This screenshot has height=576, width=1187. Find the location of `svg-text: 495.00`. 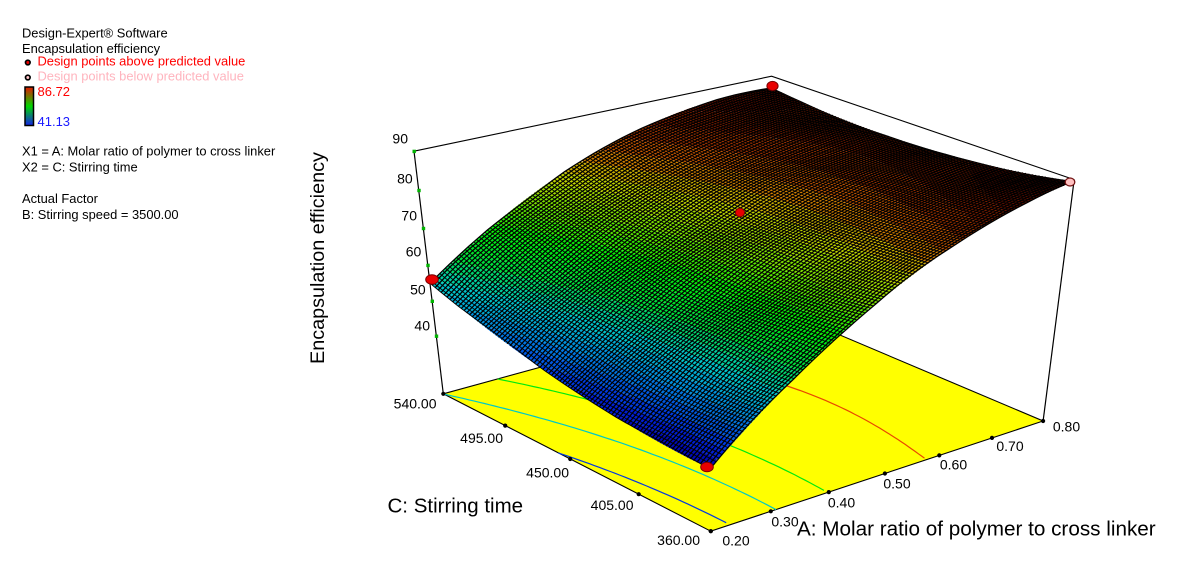

svg-text: 495.00 is located at coordinates (481, 438).